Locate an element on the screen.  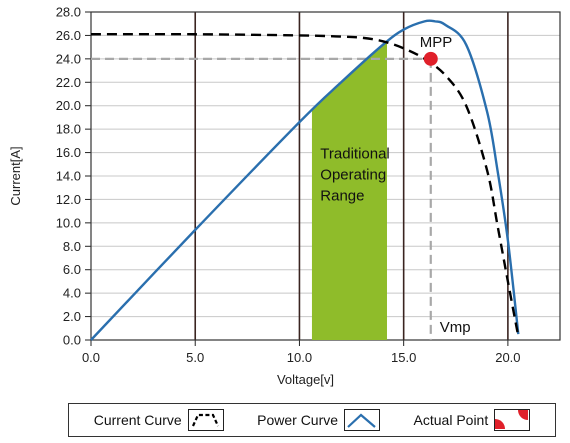
legend-label-actual-point: Actual Point is located at coordinates (451, 420).